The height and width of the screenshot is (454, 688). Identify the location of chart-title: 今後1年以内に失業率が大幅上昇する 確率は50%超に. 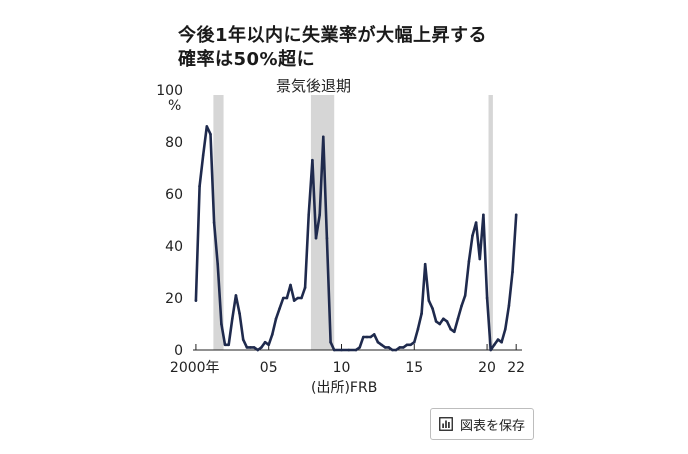
(332, 48).